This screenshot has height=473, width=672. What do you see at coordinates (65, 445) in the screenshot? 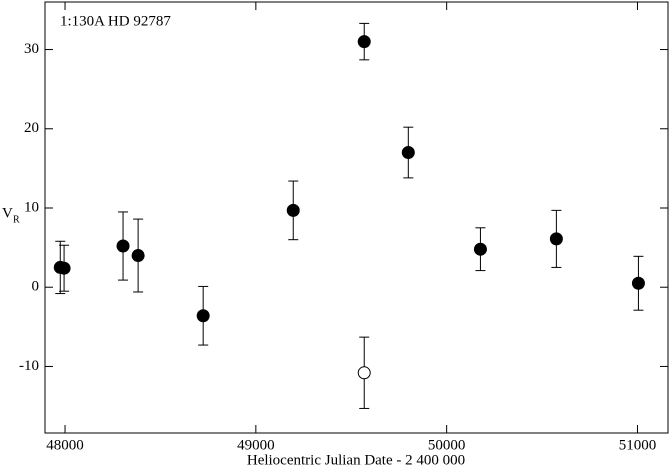
I see `x-tick-label: 48000` at bounding box center [65, 445].